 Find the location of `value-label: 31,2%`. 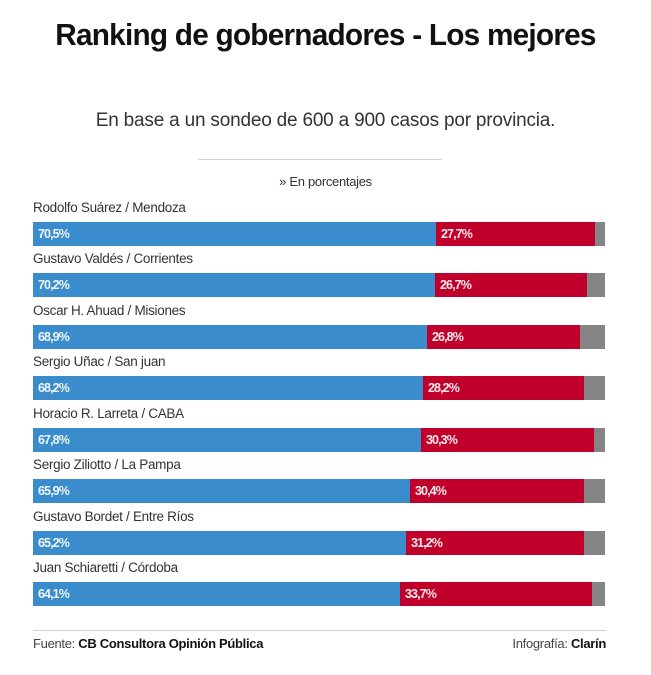

value-label: 31,2% is located at coordinates (427, 542).